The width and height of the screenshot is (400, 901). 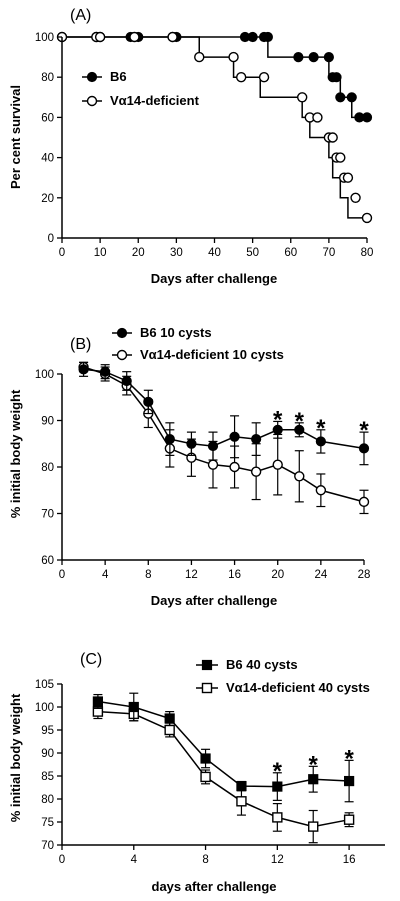 I want to click on panel-a-x-tick-label: 10, so click(x=100, y=253).